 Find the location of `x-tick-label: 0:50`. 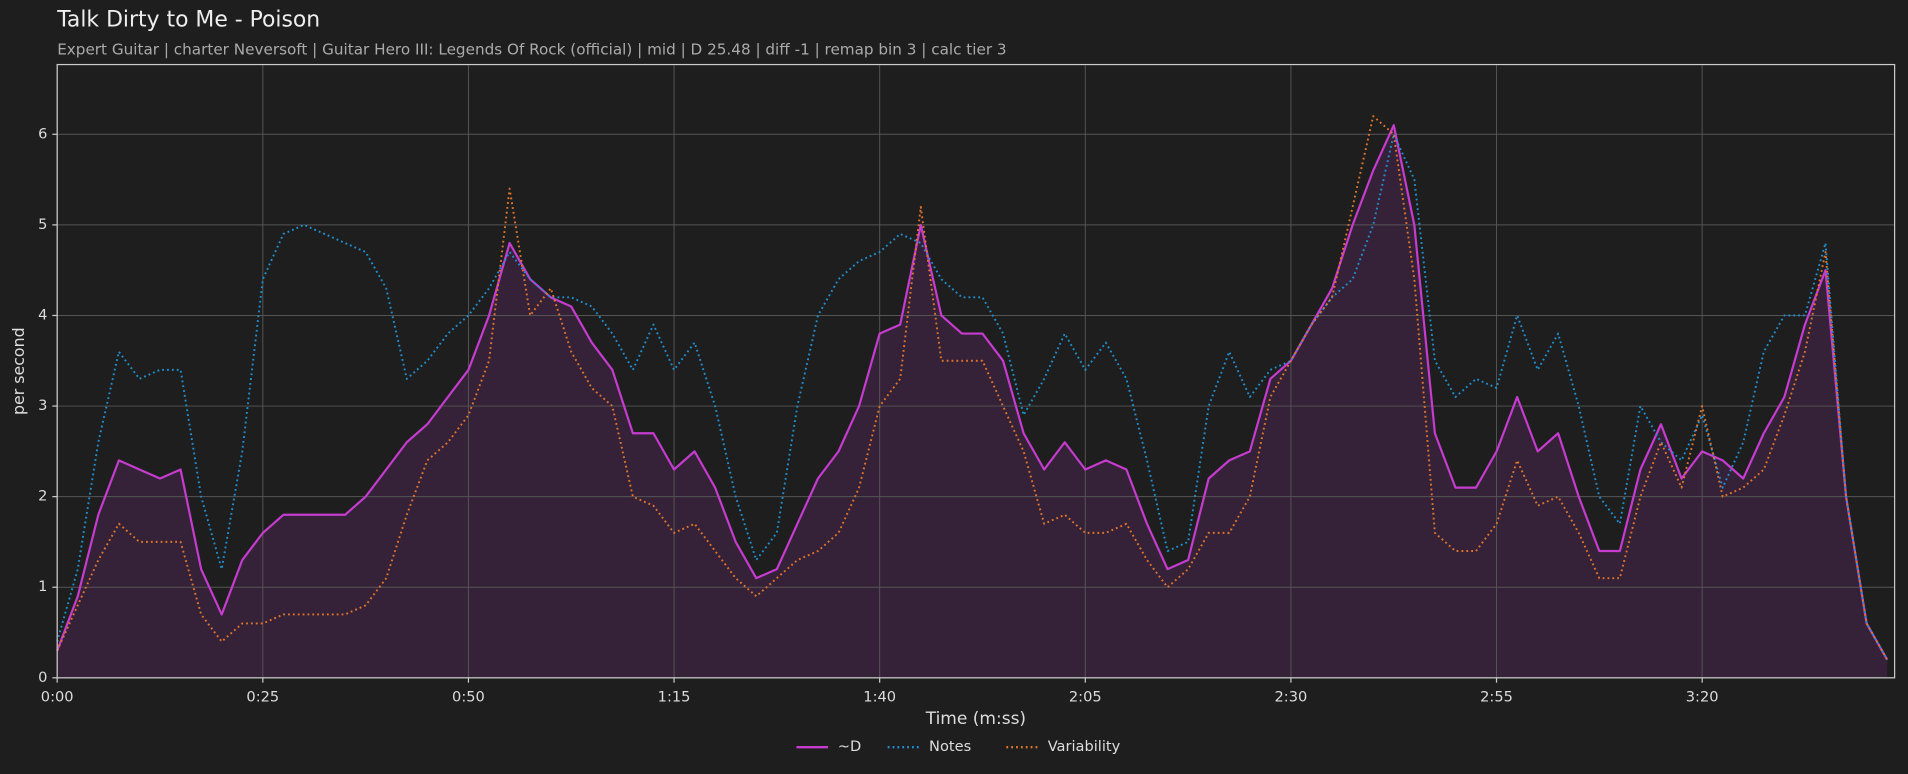

x-tick-label: 0:50 is located at coordinates (468, 696).